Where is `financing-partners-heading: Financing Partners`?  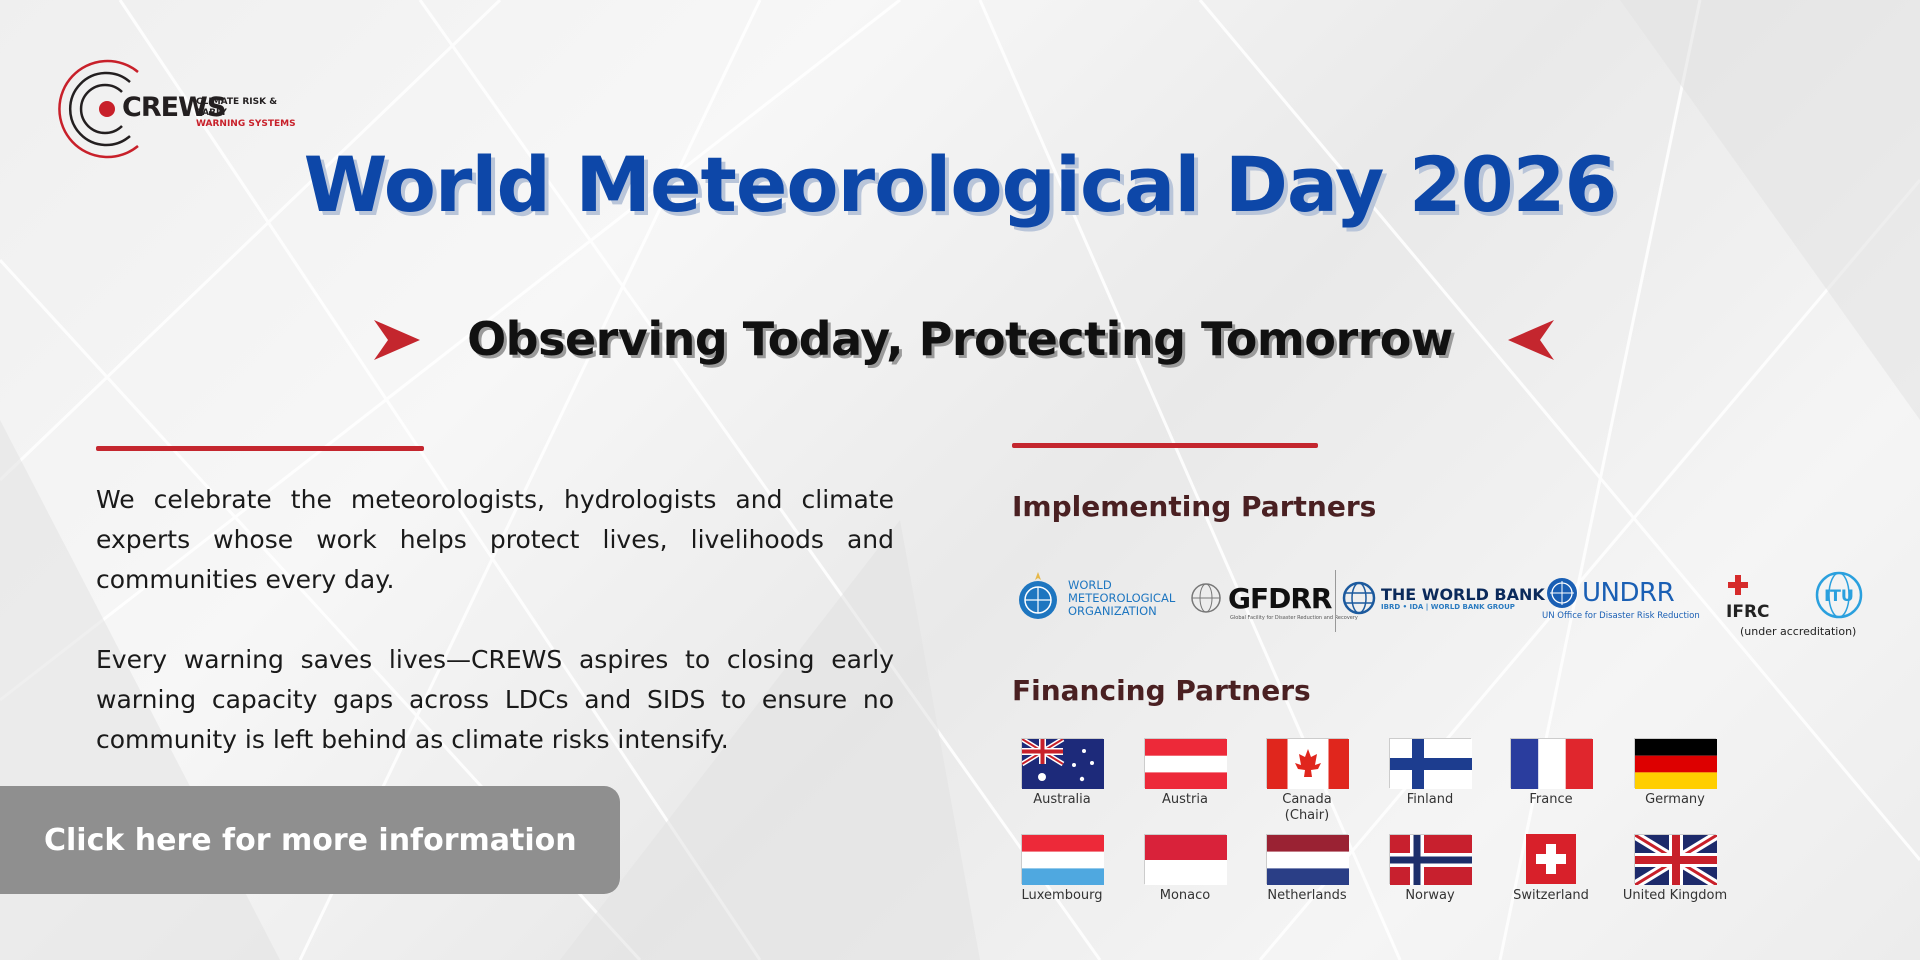 financing-partners-heading: Financing Partners is located at coordinates (1161, 690).